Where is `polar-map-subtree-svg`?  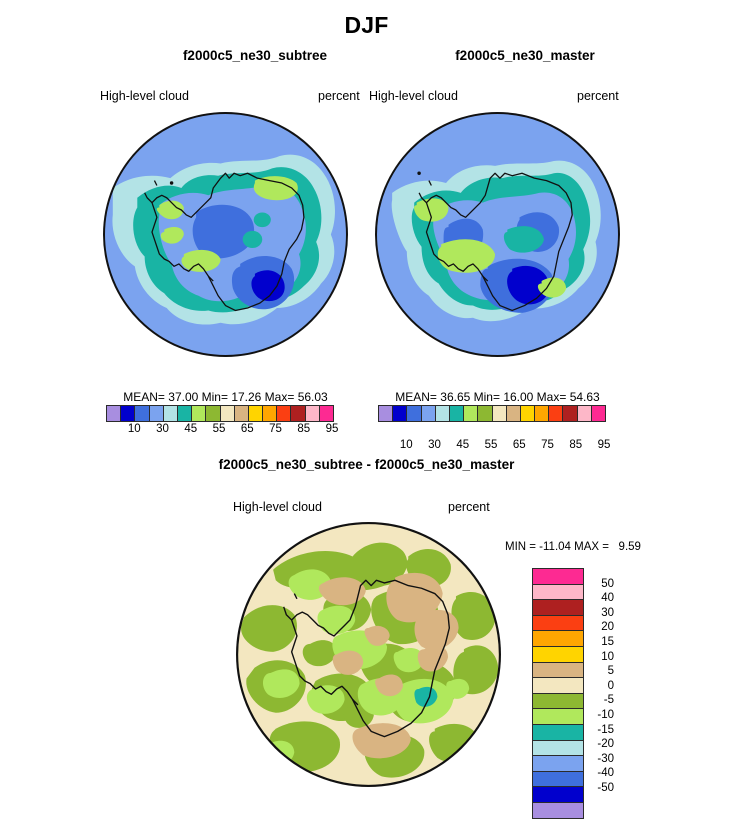
polar-map-subtree-svg is located at coordinates (225, 234).